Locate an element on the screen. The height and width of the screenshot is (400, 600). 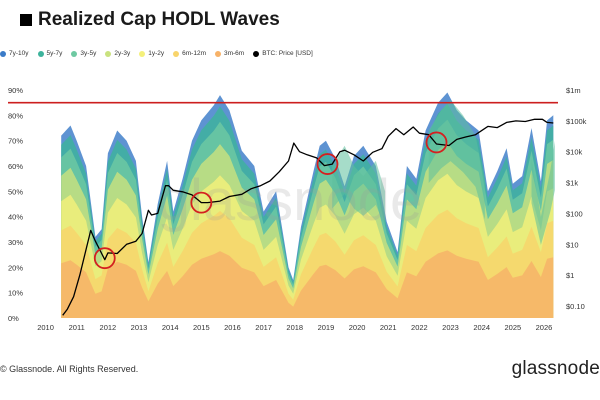
y-right-tick-label: $10k is located at coordinates (574, 152).